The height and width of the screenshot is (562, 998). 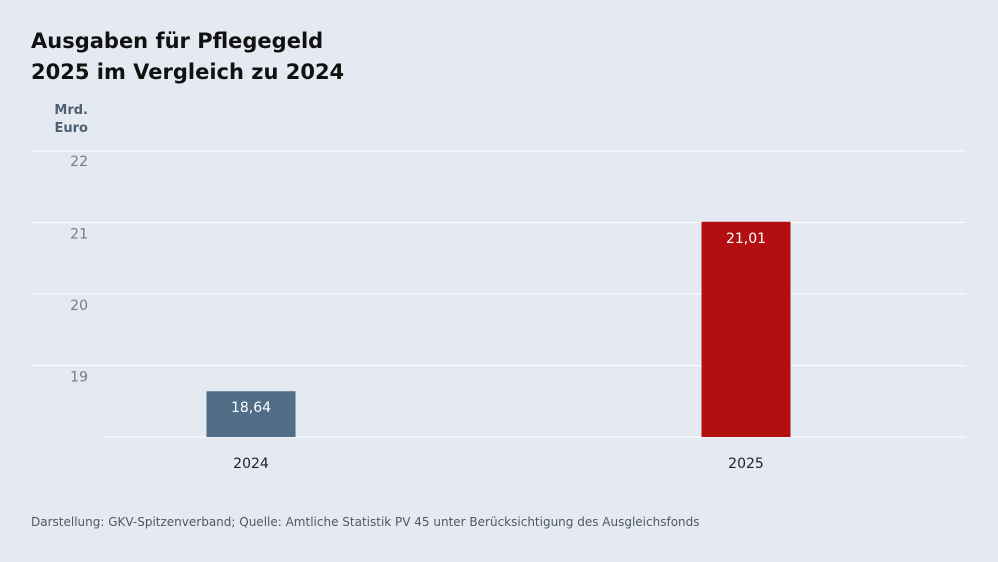 What do you see at coordinates (746, 464) in the screenshot?
I see `x-tick-label-2025: 2025` at bounding box center [746, 464].